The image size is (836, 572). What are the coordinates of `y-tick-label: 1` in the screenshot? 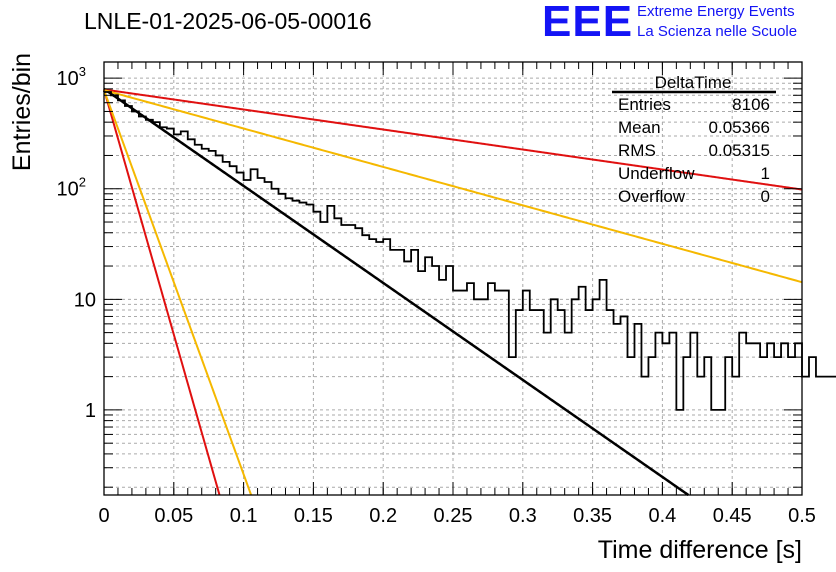 It's located at (90, 411).